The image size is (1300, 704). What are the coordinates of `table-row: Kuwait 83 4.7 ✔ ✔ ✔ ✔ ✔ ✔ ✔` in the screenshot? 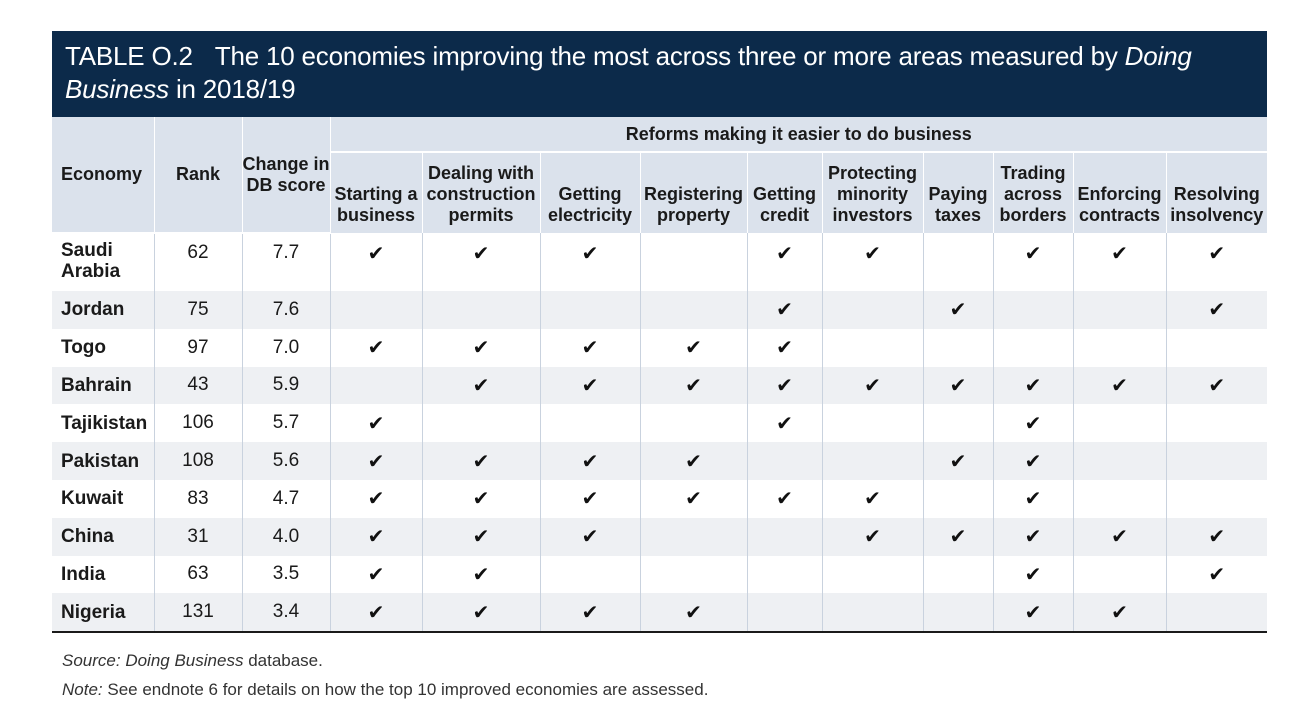 It's located at (660, 498).